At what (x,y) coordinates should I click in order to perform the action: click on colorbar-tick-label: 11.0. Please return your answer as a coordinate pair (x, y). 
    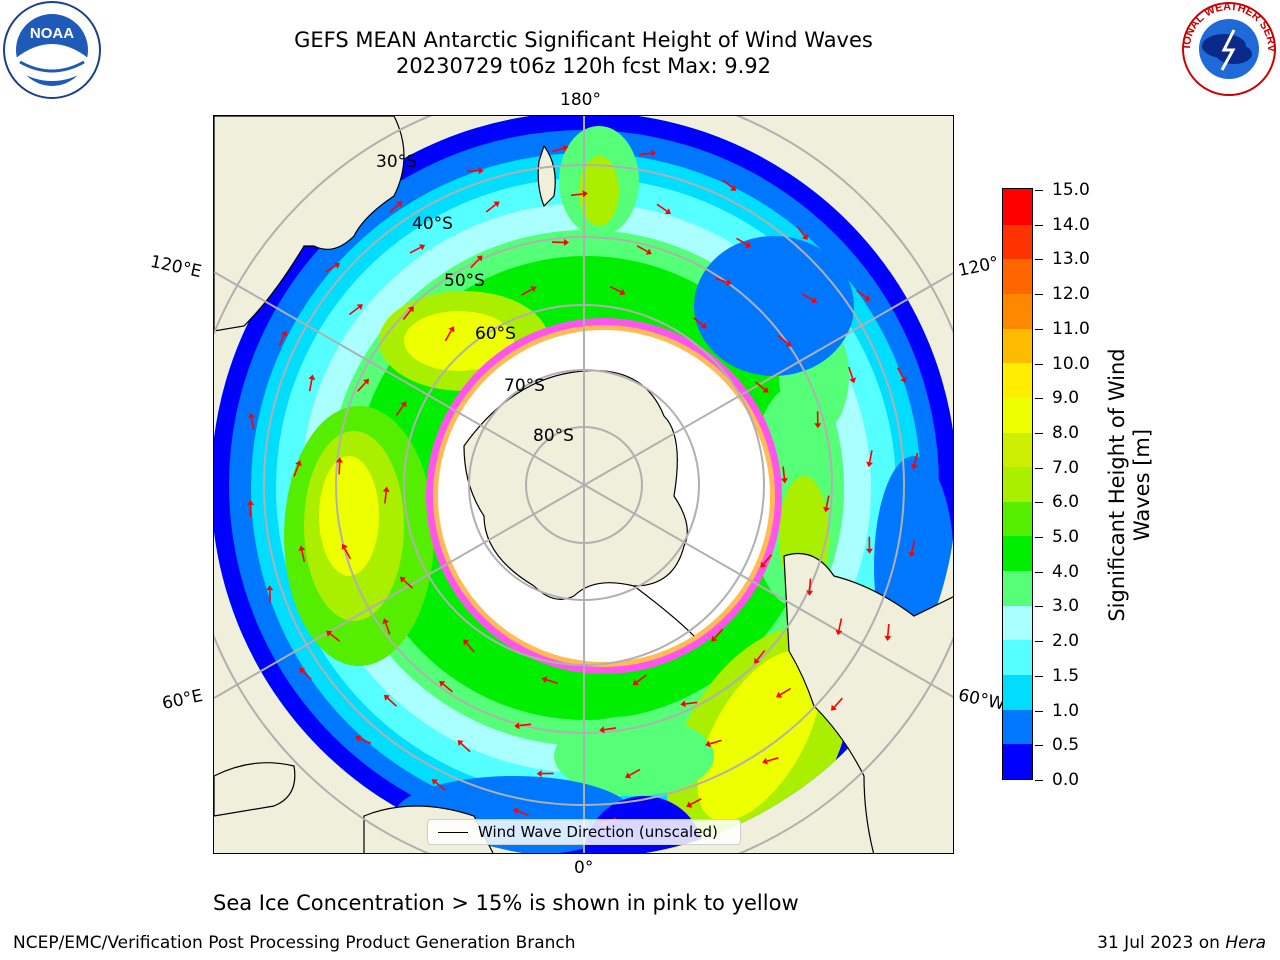
    Looking at the image, I should click on (1071, 328).